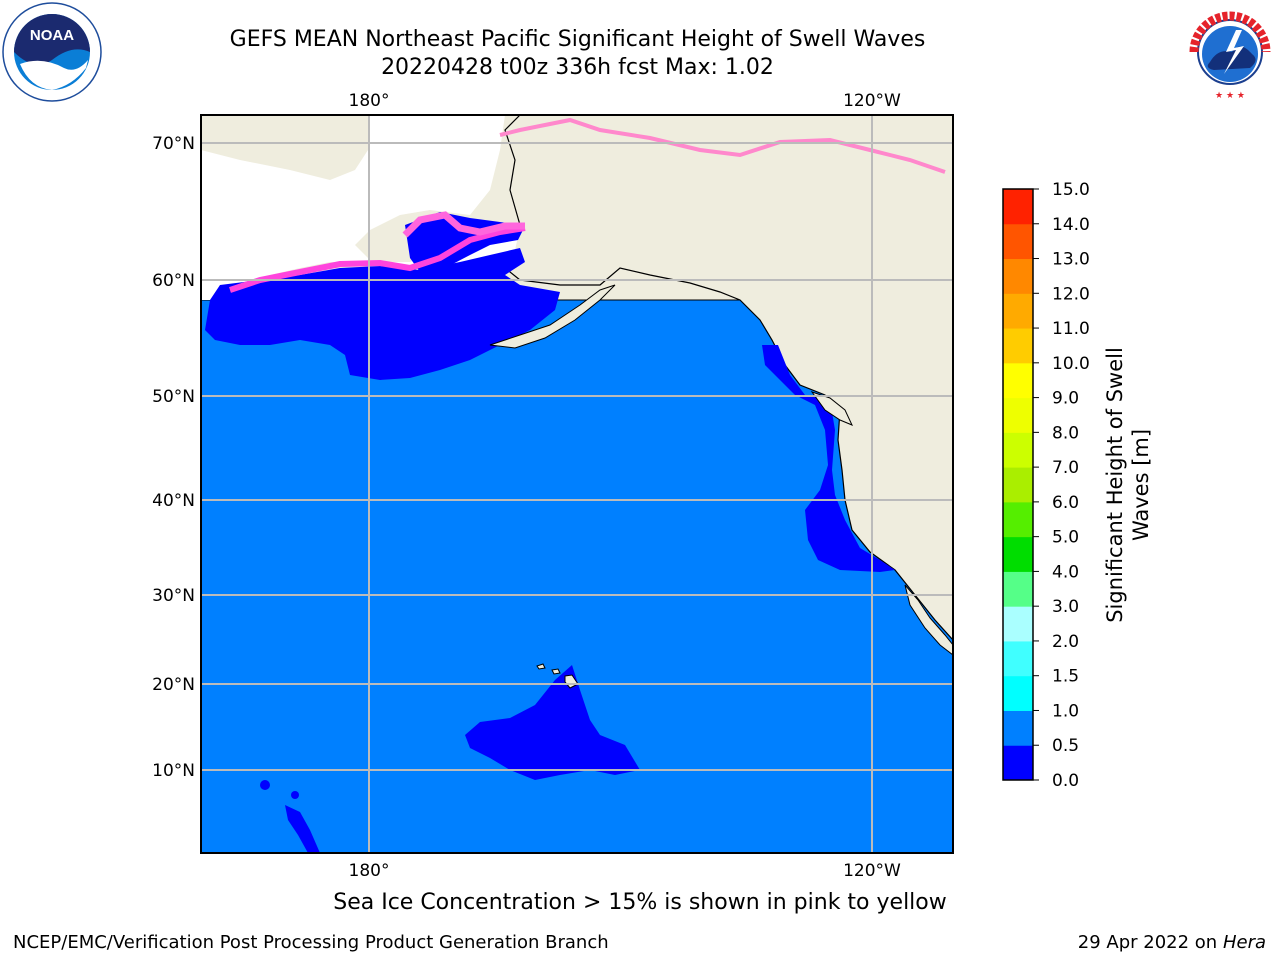  What do you see at coordinates (1071, 364) in the screenshot?
I see `colorbar-tick-label: 10.0` at bounding box center [1071, 364].